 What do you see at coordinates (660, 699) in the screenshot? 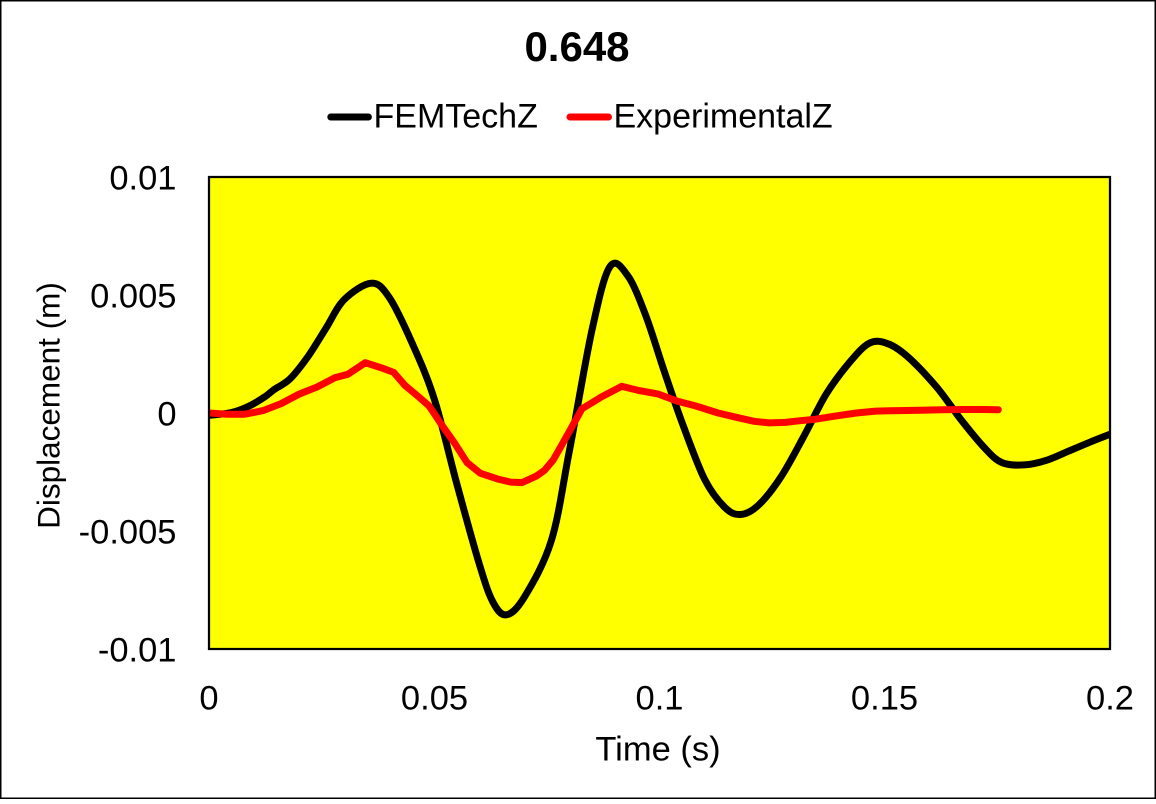
I see `svg-text: 0.1` at bounding box center [660, 699].